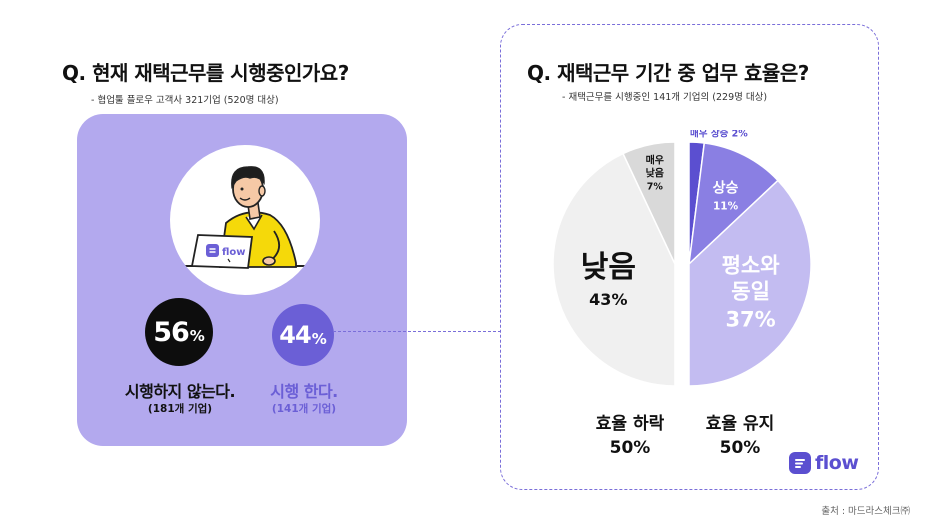  What do you see at coordinates (655, 160) in the screenshot?
I see `pie-label-4-name-line1: 매우` at bounding box center [655, 160].